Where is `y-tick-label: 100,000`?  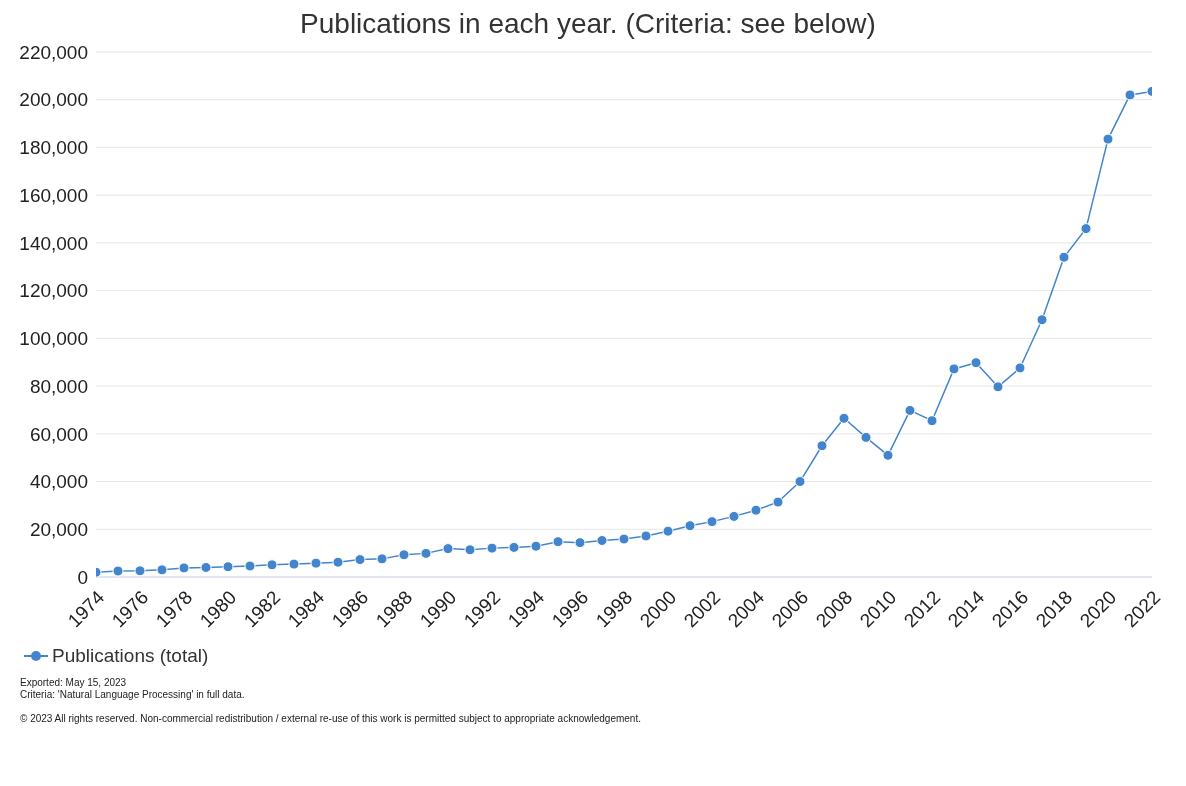 y-tick-label: 100,000 is located at coordinates (53, 339).